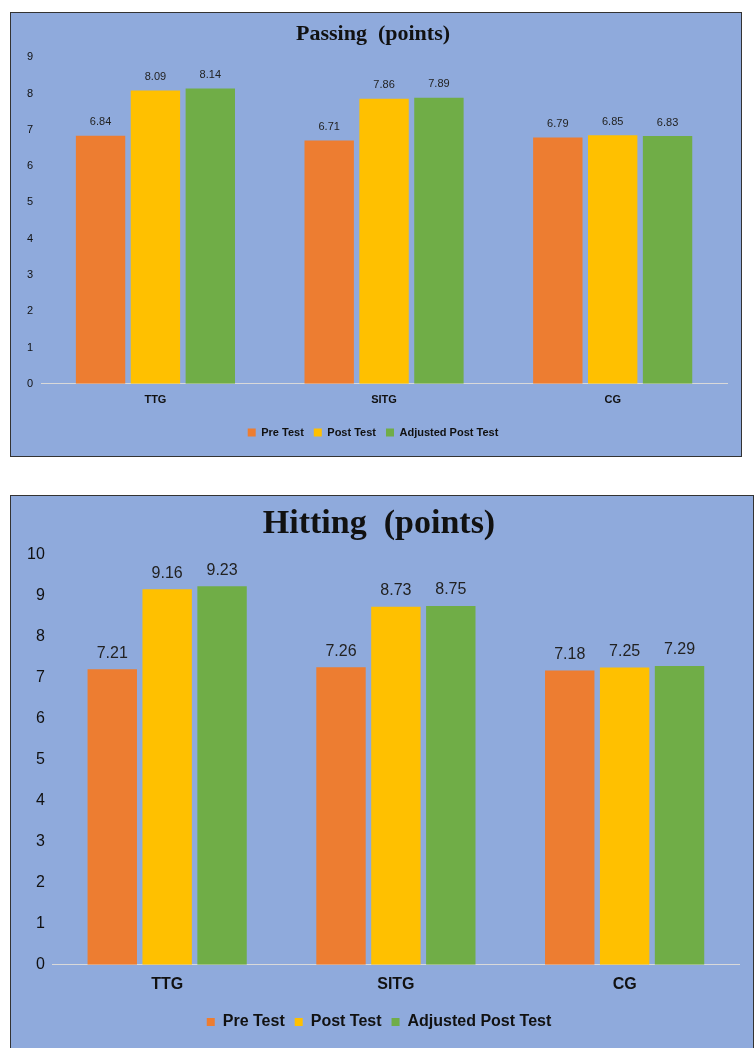 This screenshot has width=754, height=1048. I want to click on data-label: 8.75, so click(451, 589).